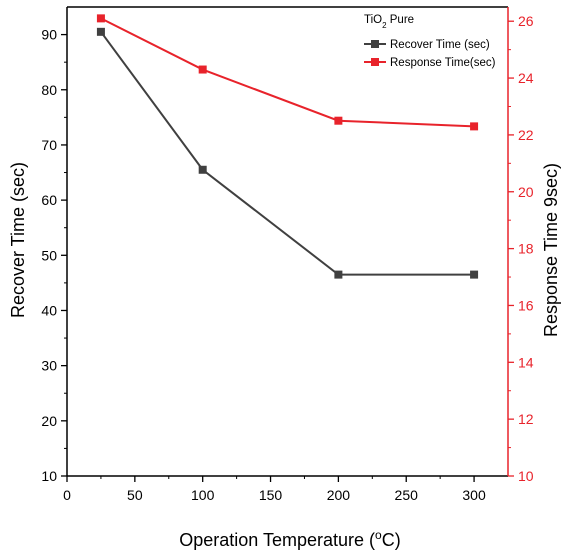  Describe the element at coordinates (526, 249) in the screenshot. I see `right-y-tick-label: 18` at that location.